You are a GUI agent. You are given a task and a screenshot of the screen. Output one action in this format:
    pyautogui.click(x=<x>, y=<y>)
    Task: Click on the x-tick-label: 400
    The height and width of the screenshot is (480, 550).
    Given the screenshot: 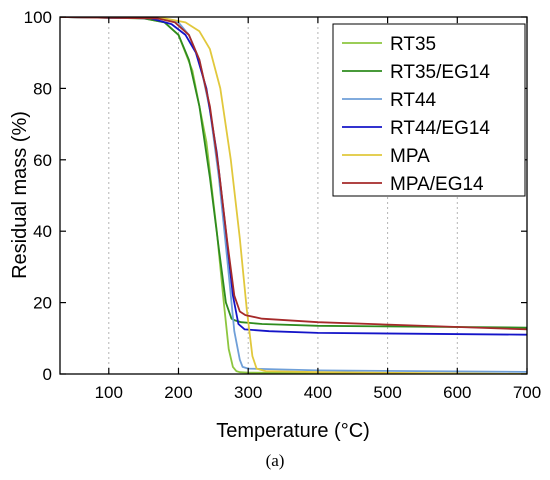 What is the action you would take?
    pyautogui.click(x=318, y=392)
    